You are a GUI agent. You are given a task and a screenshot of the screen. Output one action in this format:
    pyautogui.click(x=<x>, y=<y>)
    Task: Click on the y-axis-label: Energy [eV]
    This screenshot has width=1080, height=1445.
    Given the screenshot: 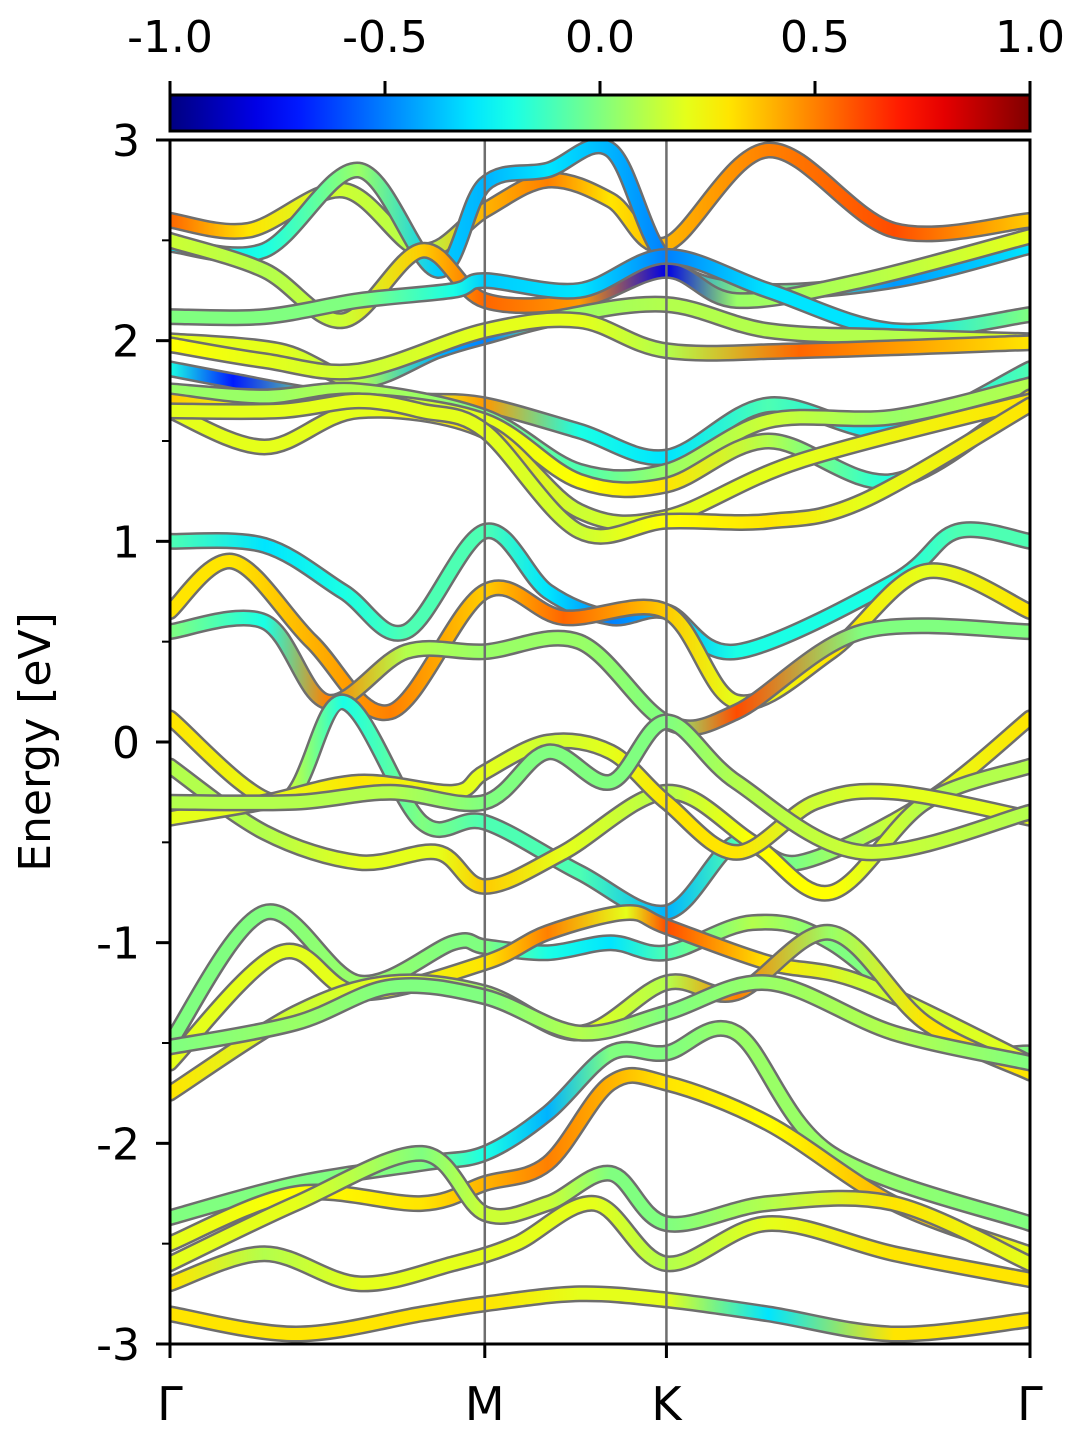 What is the action you would take?
    pyautogui.click(x=35, y=742)
    